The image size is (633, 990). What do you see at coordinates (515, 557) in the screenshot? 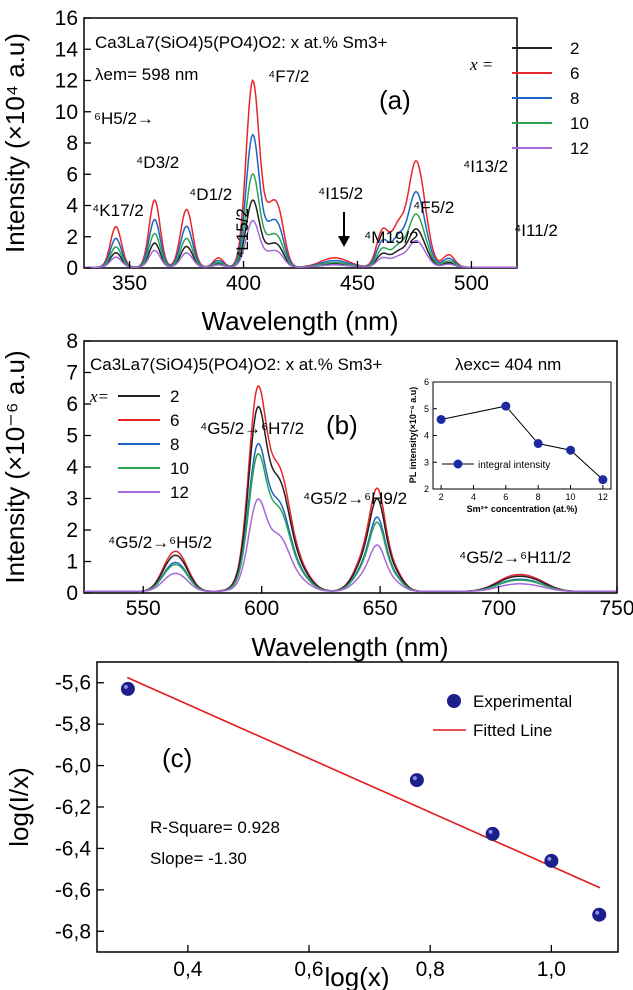
I see `panel-b-annotation-h112: ⁴G5/2→⁶H11/2` at bounding box center [515, 557].